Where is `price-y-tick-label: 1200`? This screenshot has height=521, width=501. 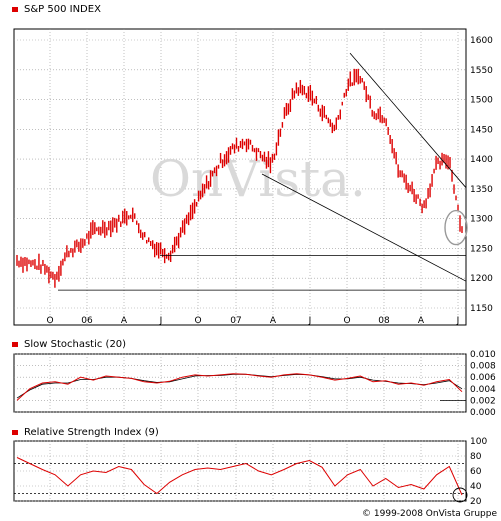 price-y-tick-label: 1200 is located at coordinates (481, 279).